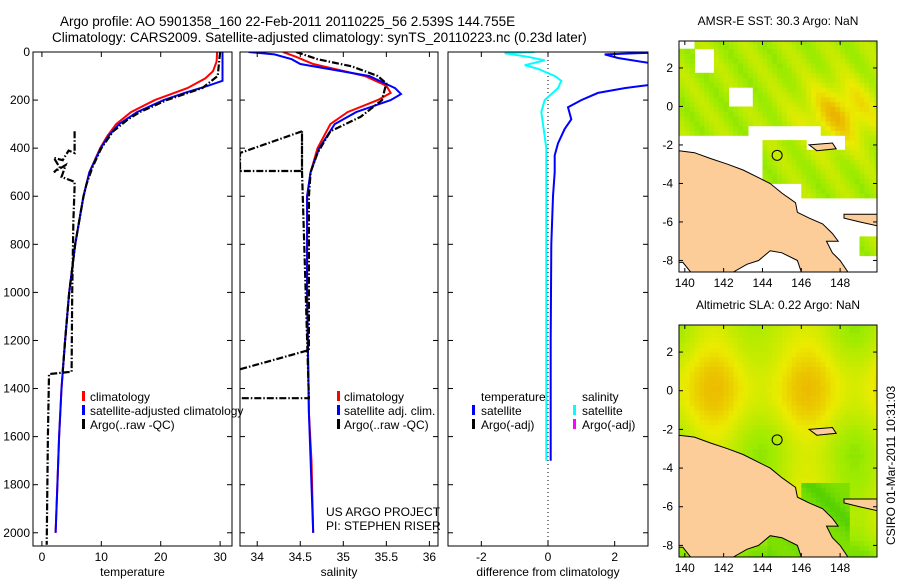 Image resolution: width=900 pixels, height=585 pixels. Describe the element at coordinates (667, 429) in the screenshot. I see `y-tick-label: -2` at that location.